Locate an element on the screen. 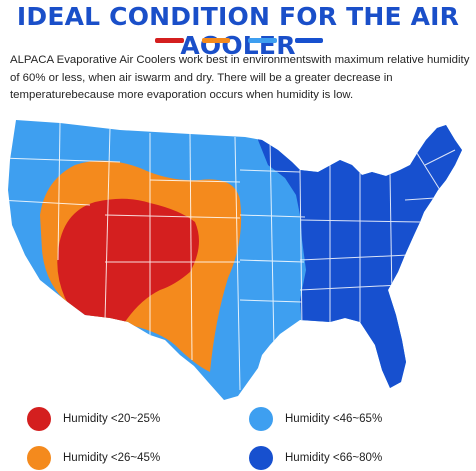  legend-item-light-blue: Humidity <46~65% is located at coordinates (315, 419).